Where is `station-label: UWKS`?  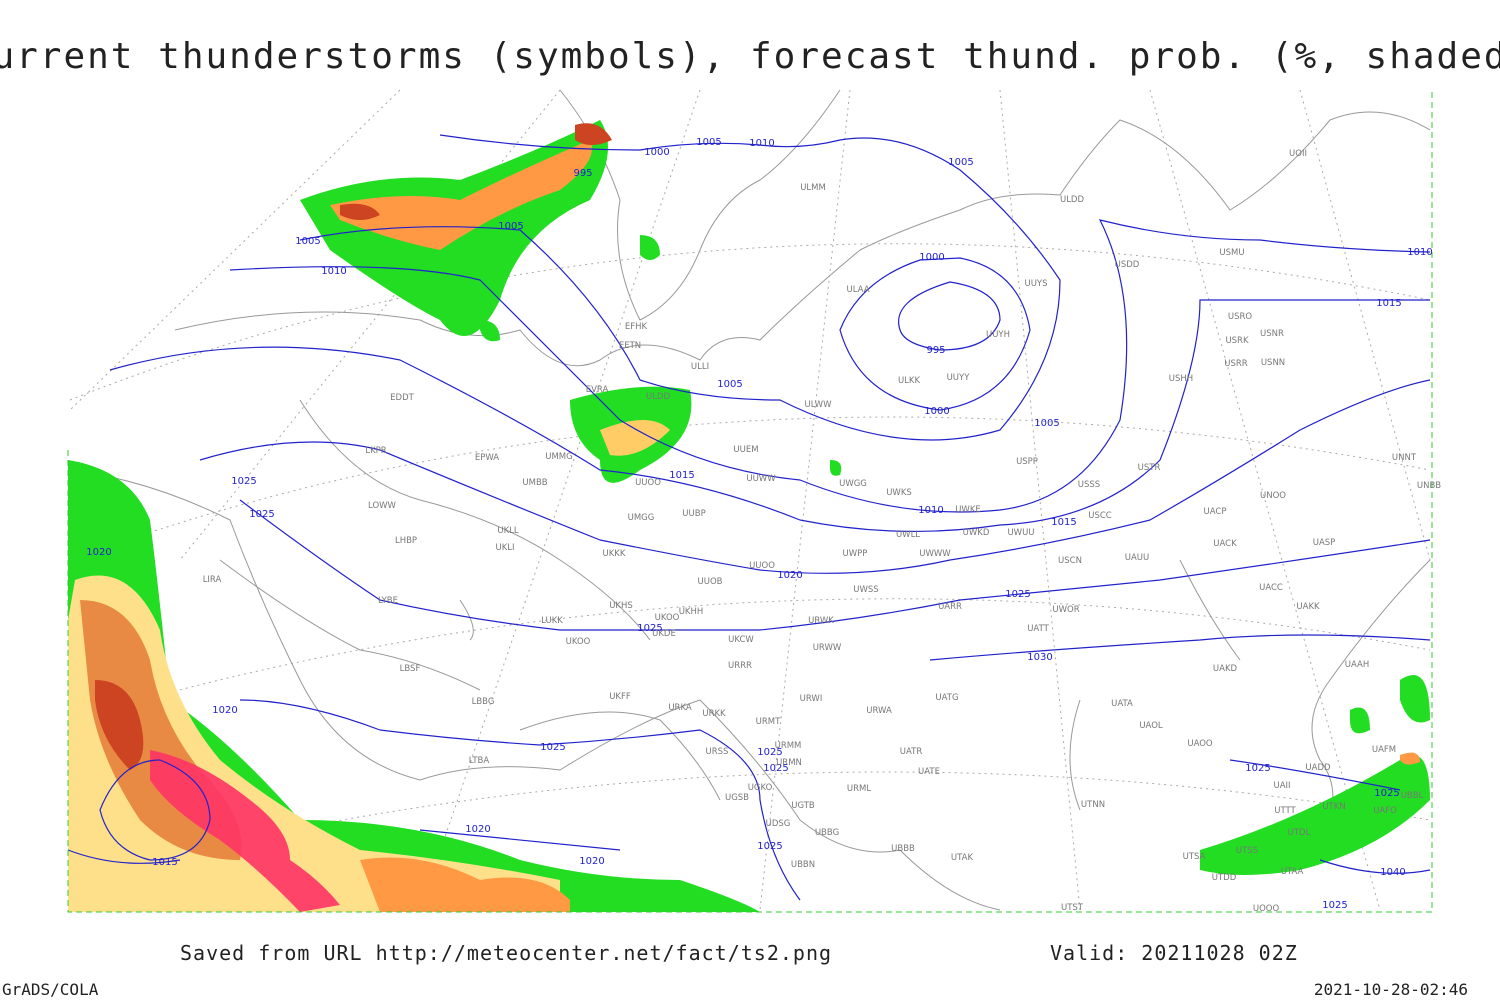
station-label: UWKS is located at coordinates (899, 493).